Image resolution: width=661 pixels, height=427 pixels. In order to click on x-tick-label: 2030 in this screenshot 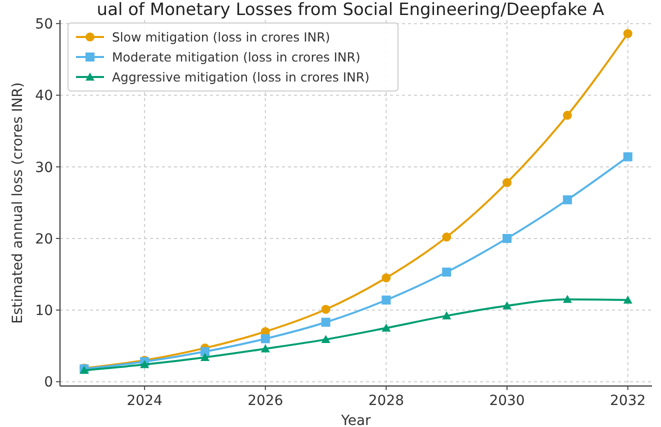, I will do `click(507, 401)`.